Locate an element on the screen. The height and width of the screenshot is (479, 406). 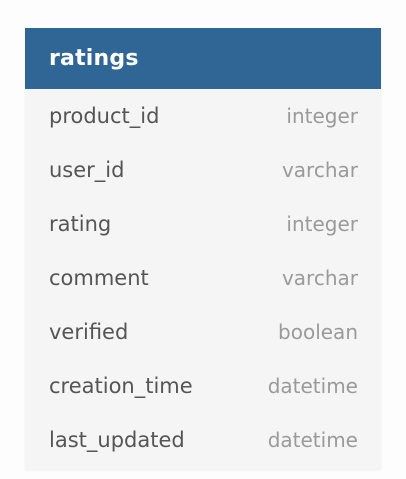
column-row: last_updated datetime is located at coordinates (203, 440).